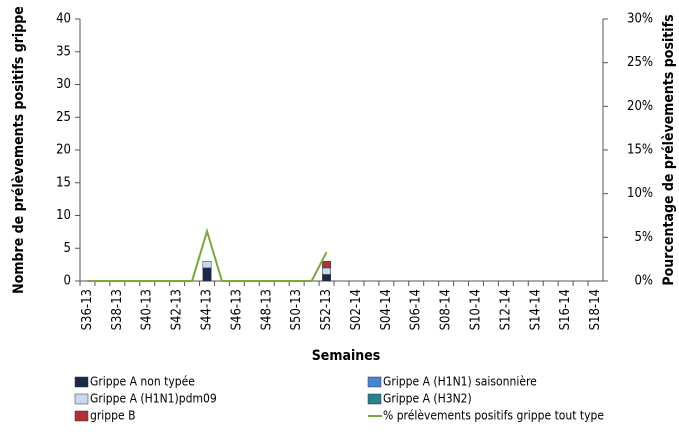 This screenshot has width=679, height=435. I want to click on y2-tick-label: 15%, so click(640, 150).